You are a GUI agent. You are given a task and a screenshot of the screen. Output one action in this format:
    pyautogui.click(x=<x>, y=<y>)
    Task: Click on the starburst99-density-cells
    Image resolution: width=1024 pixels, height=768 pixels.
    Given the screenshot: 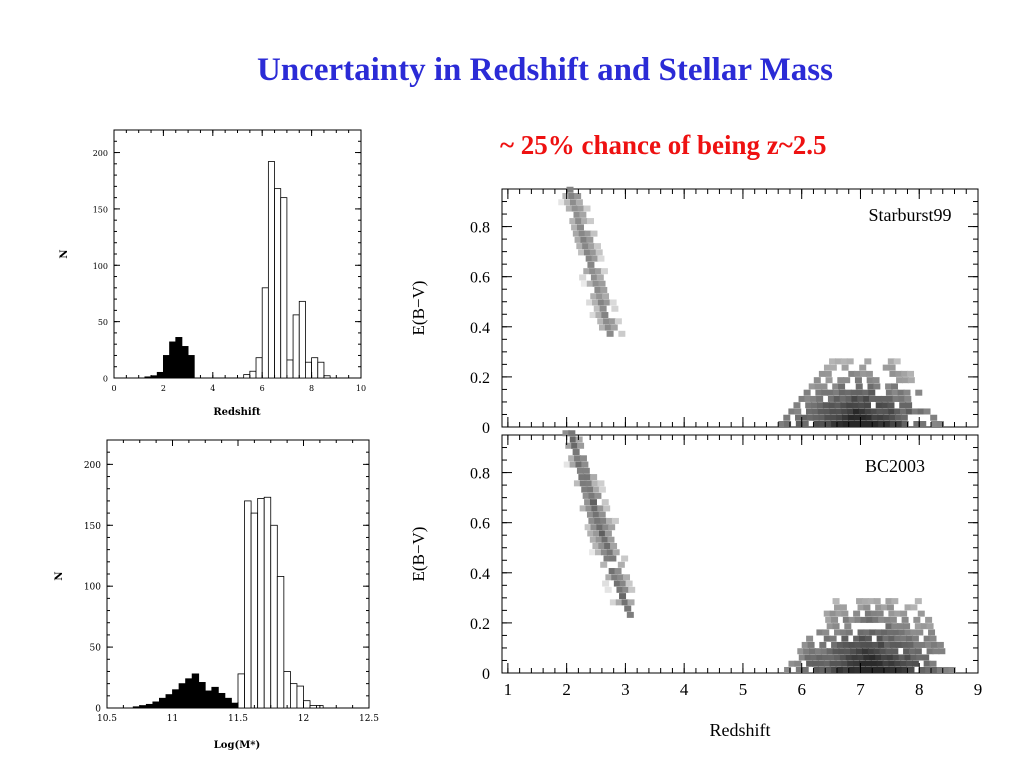 What is the action you would take?
    pyautogui.click(x=751, y=306)
    